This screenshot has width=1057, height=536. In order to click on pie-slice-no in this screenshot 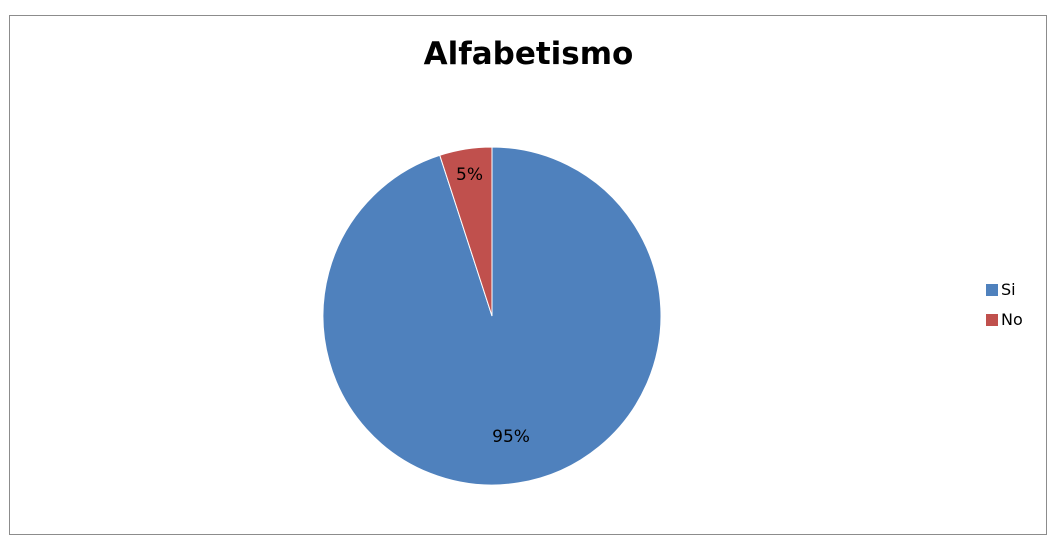, I will do `click(466, 231)`.